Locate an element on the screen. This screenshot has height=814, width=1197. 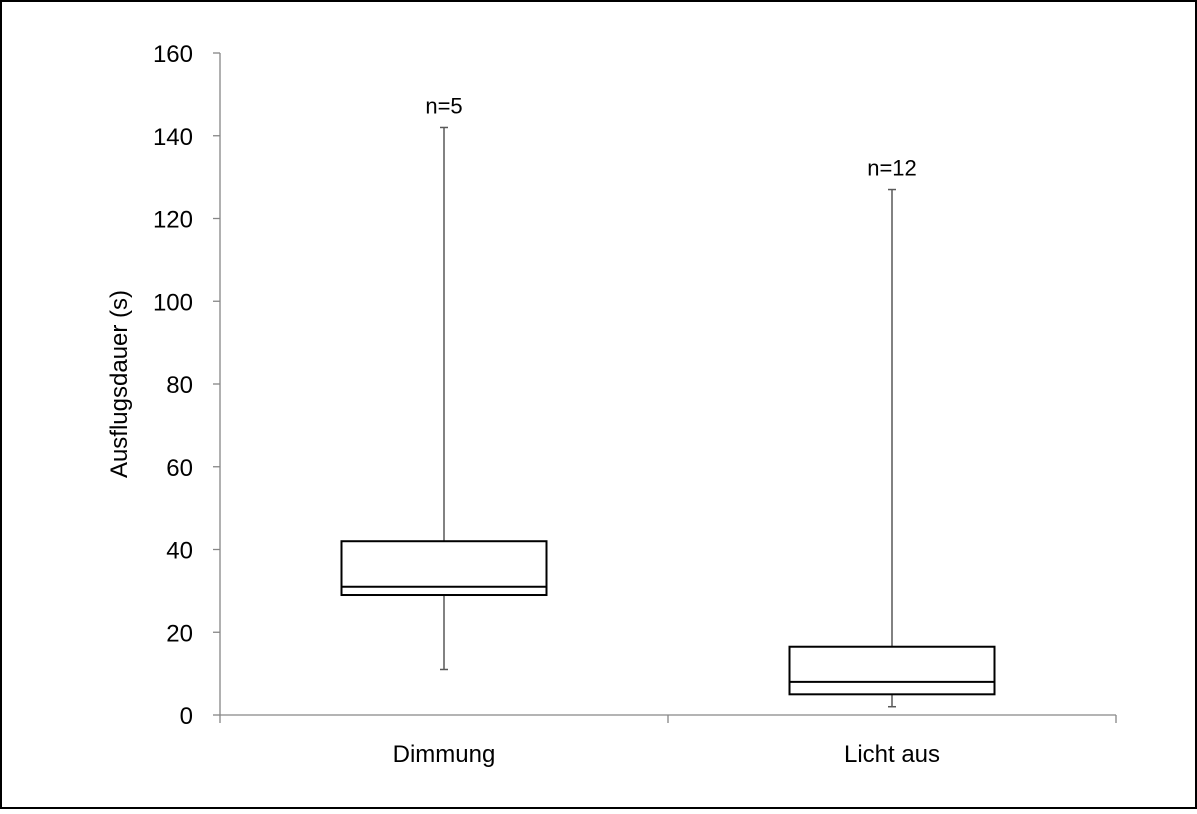
y-tick-label: 140 is located at coordinates (173, 137).